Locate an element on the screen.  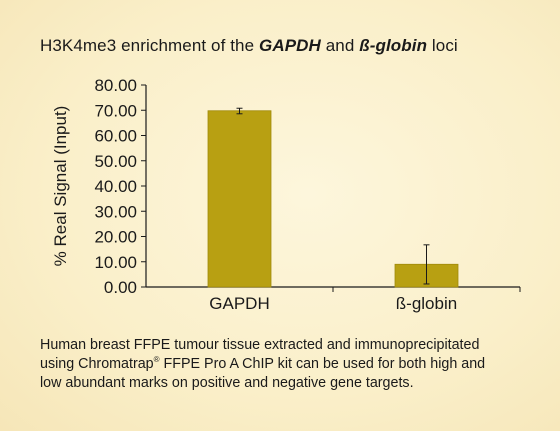
y-axis-title: % Real Signal (Input) is located at coordinates (60, 186).